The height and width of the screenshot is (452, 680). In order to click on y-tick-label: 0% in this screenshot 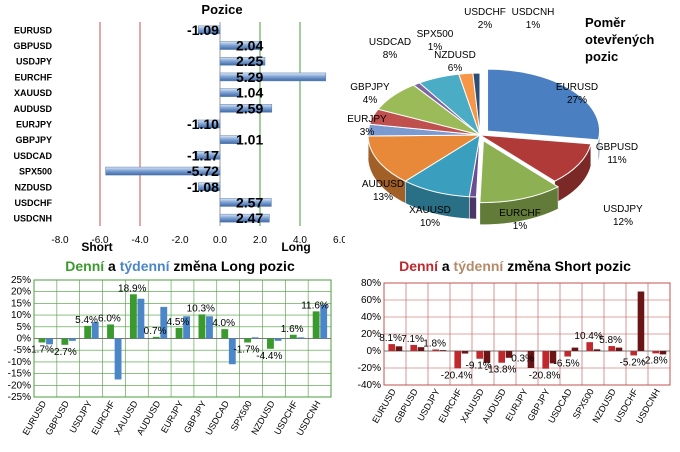, I will do `click(24, 339)`.